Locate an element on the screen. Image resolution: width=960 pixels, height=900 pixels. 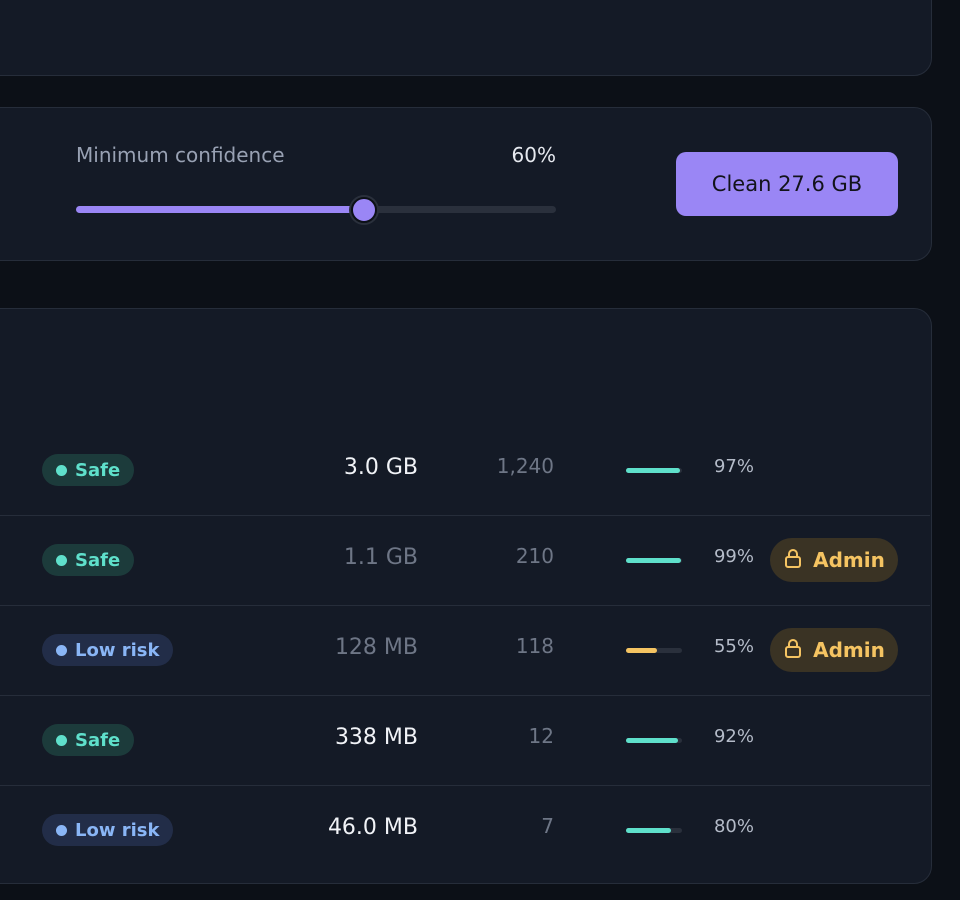
slider-fill is located at coordinates (220, 209).